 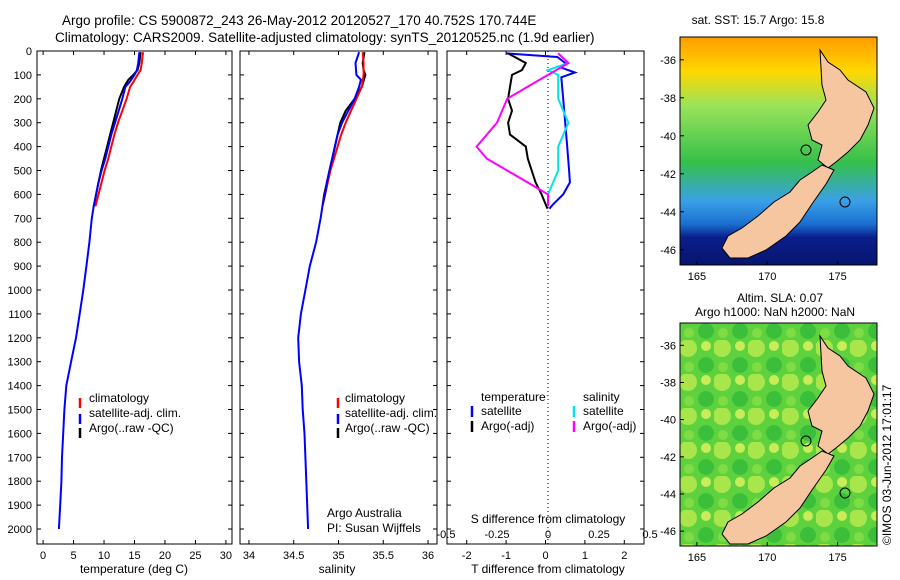 What do you see at coordinates (375, 398) in the screenshot?
I see `legend-climatology-label: climatology` at bounding box center [375, 398].